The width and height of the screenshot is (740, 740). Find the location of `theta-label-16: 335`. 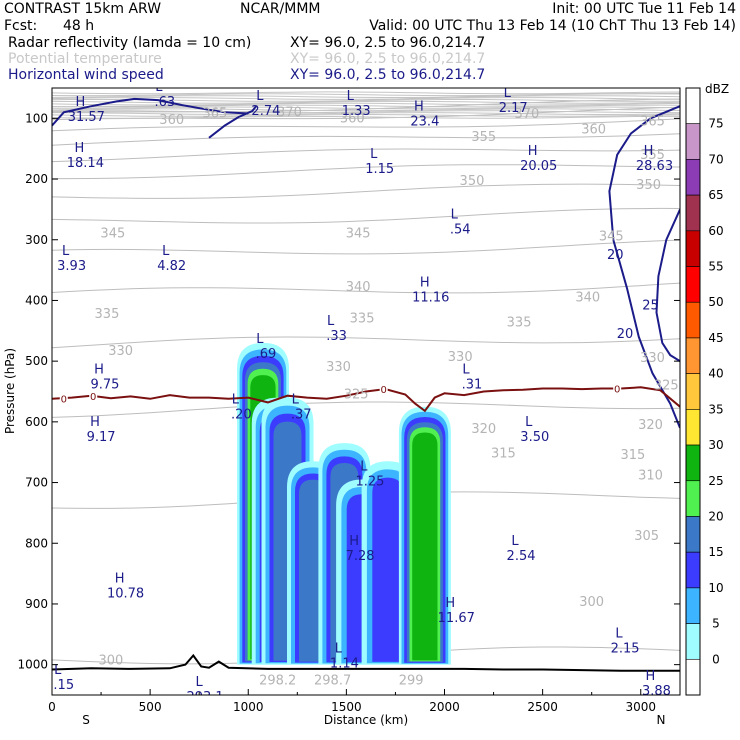

theta-label-16: 335 is located at coordinates (519, 322).